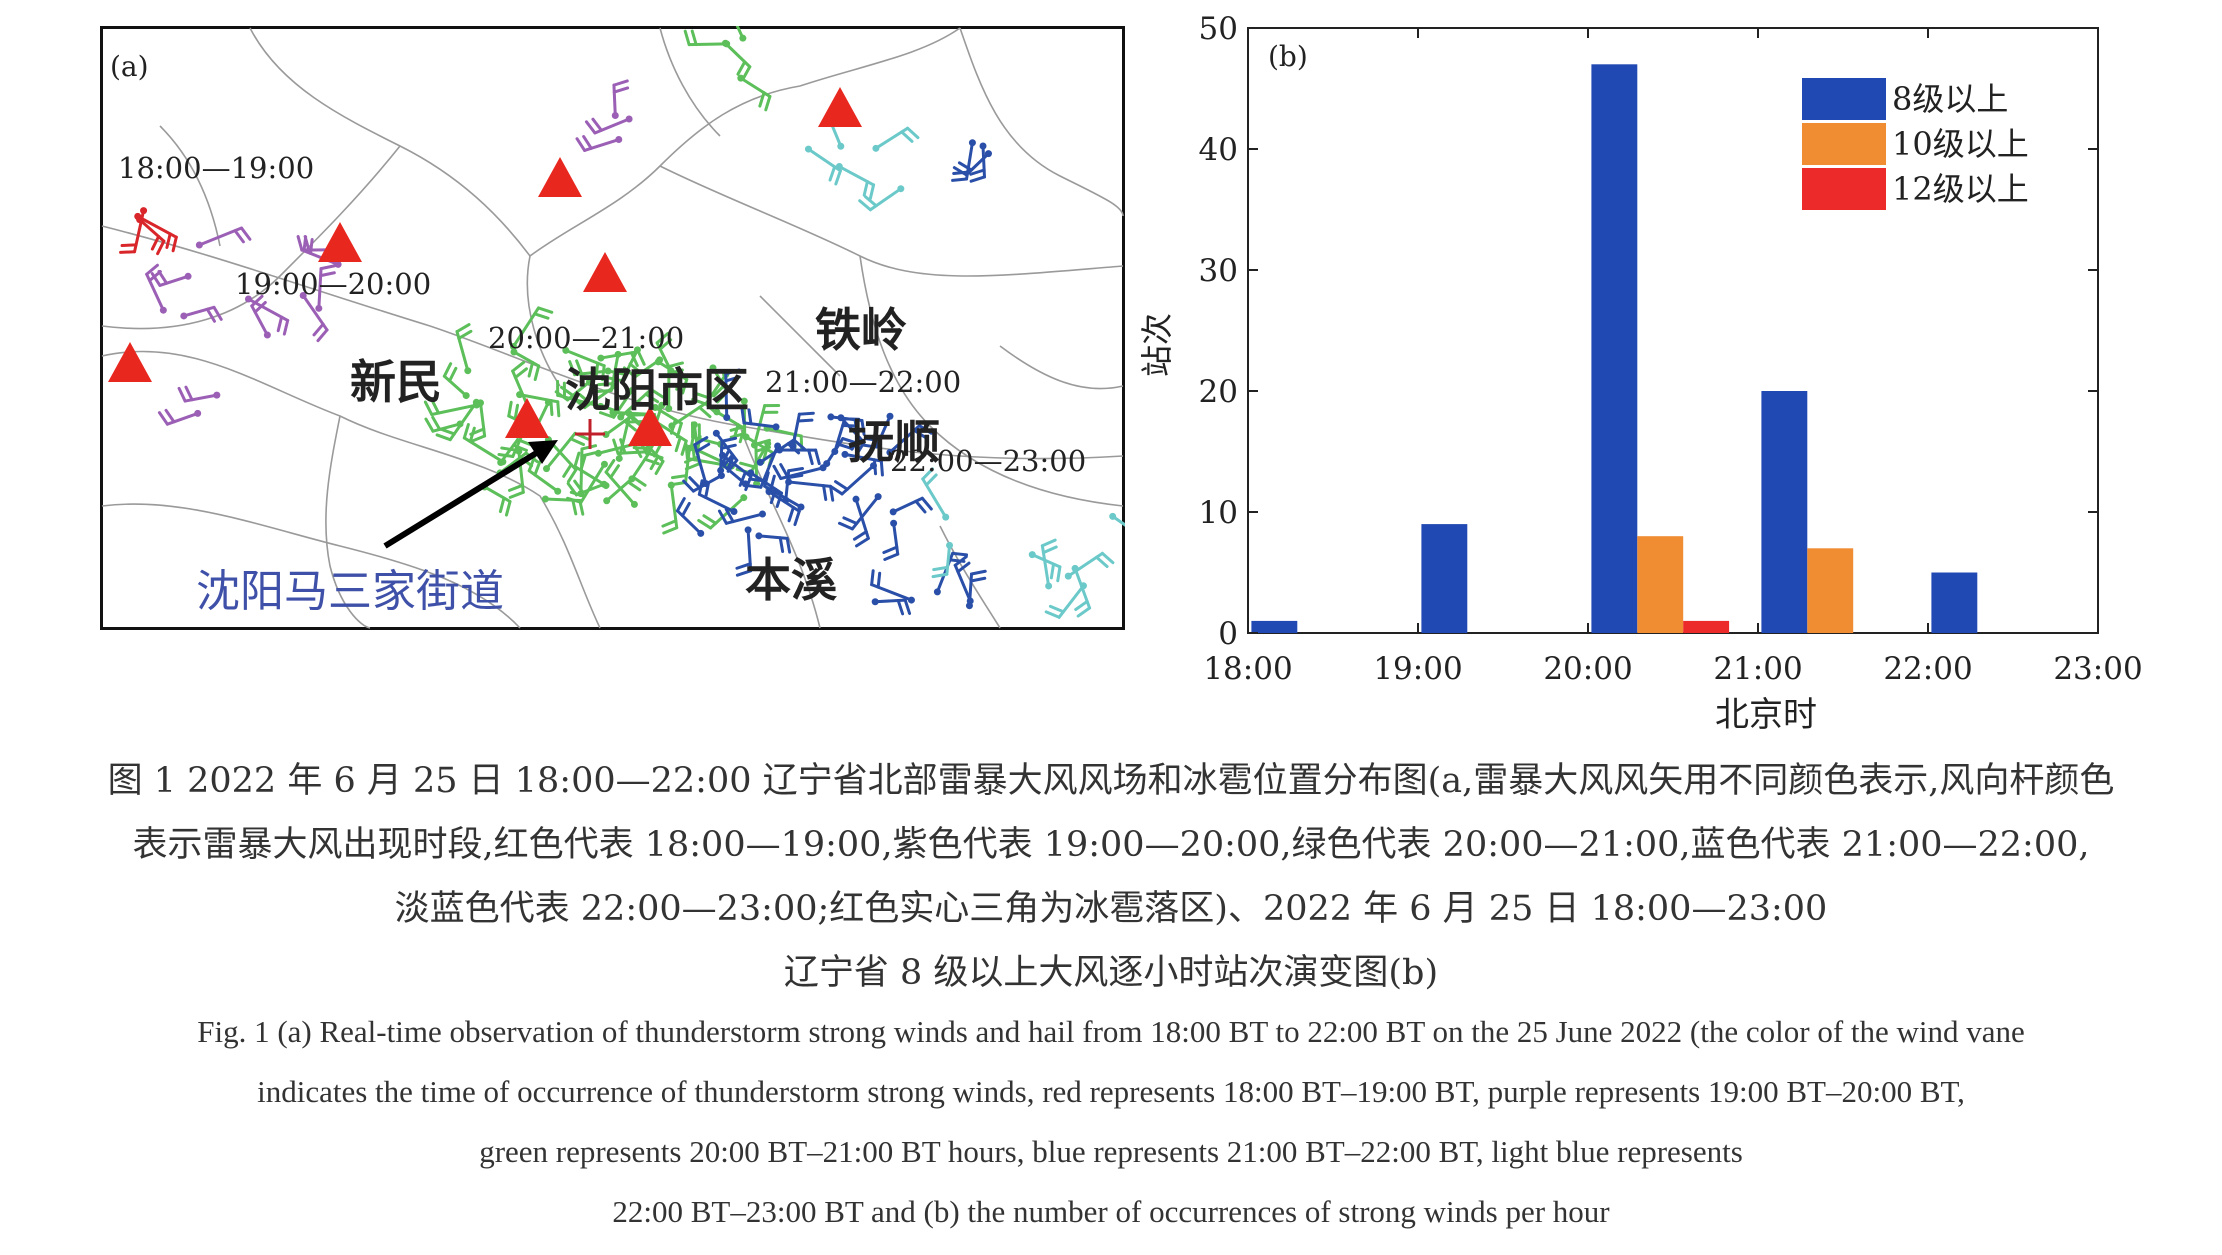 This screenshot has height=1255, width=2222. I want to click on x-tick-label: 20:00, so click(1587, 669).